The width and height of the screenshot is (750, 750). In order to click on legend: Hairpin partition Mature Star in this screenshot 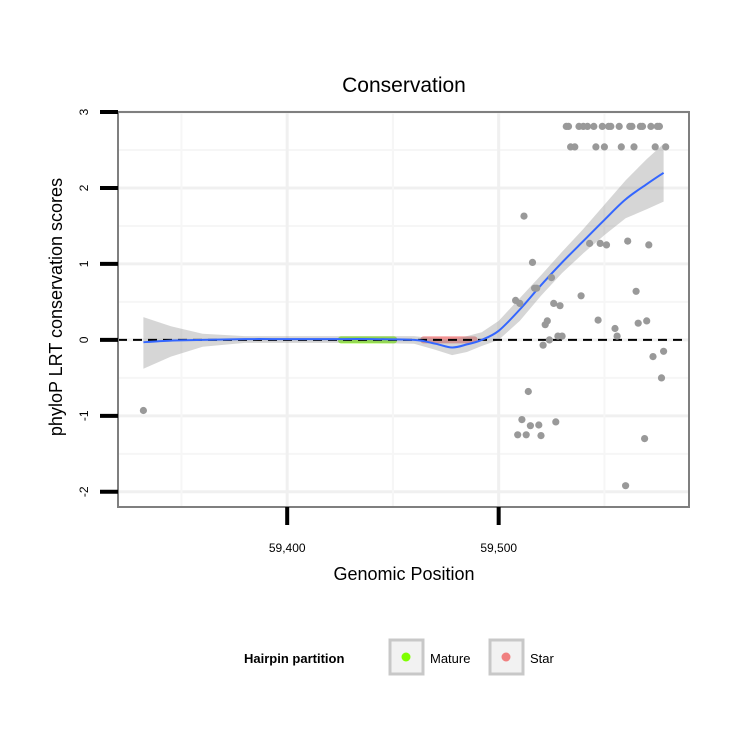, I will do `click(399, 657)`.